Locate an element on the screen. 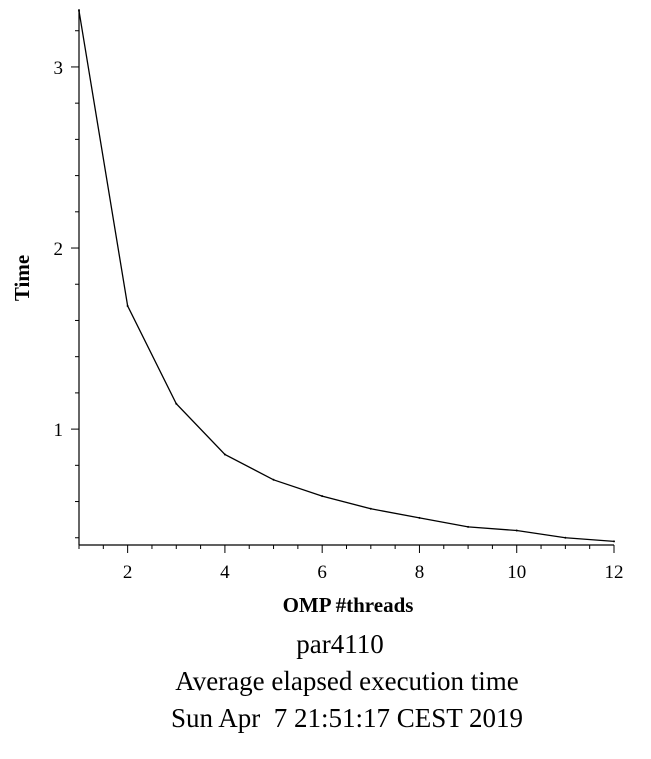 The width and height of the screenshot is (651, 759). x-tick-label: 10 is located at coordinates (516, 572).